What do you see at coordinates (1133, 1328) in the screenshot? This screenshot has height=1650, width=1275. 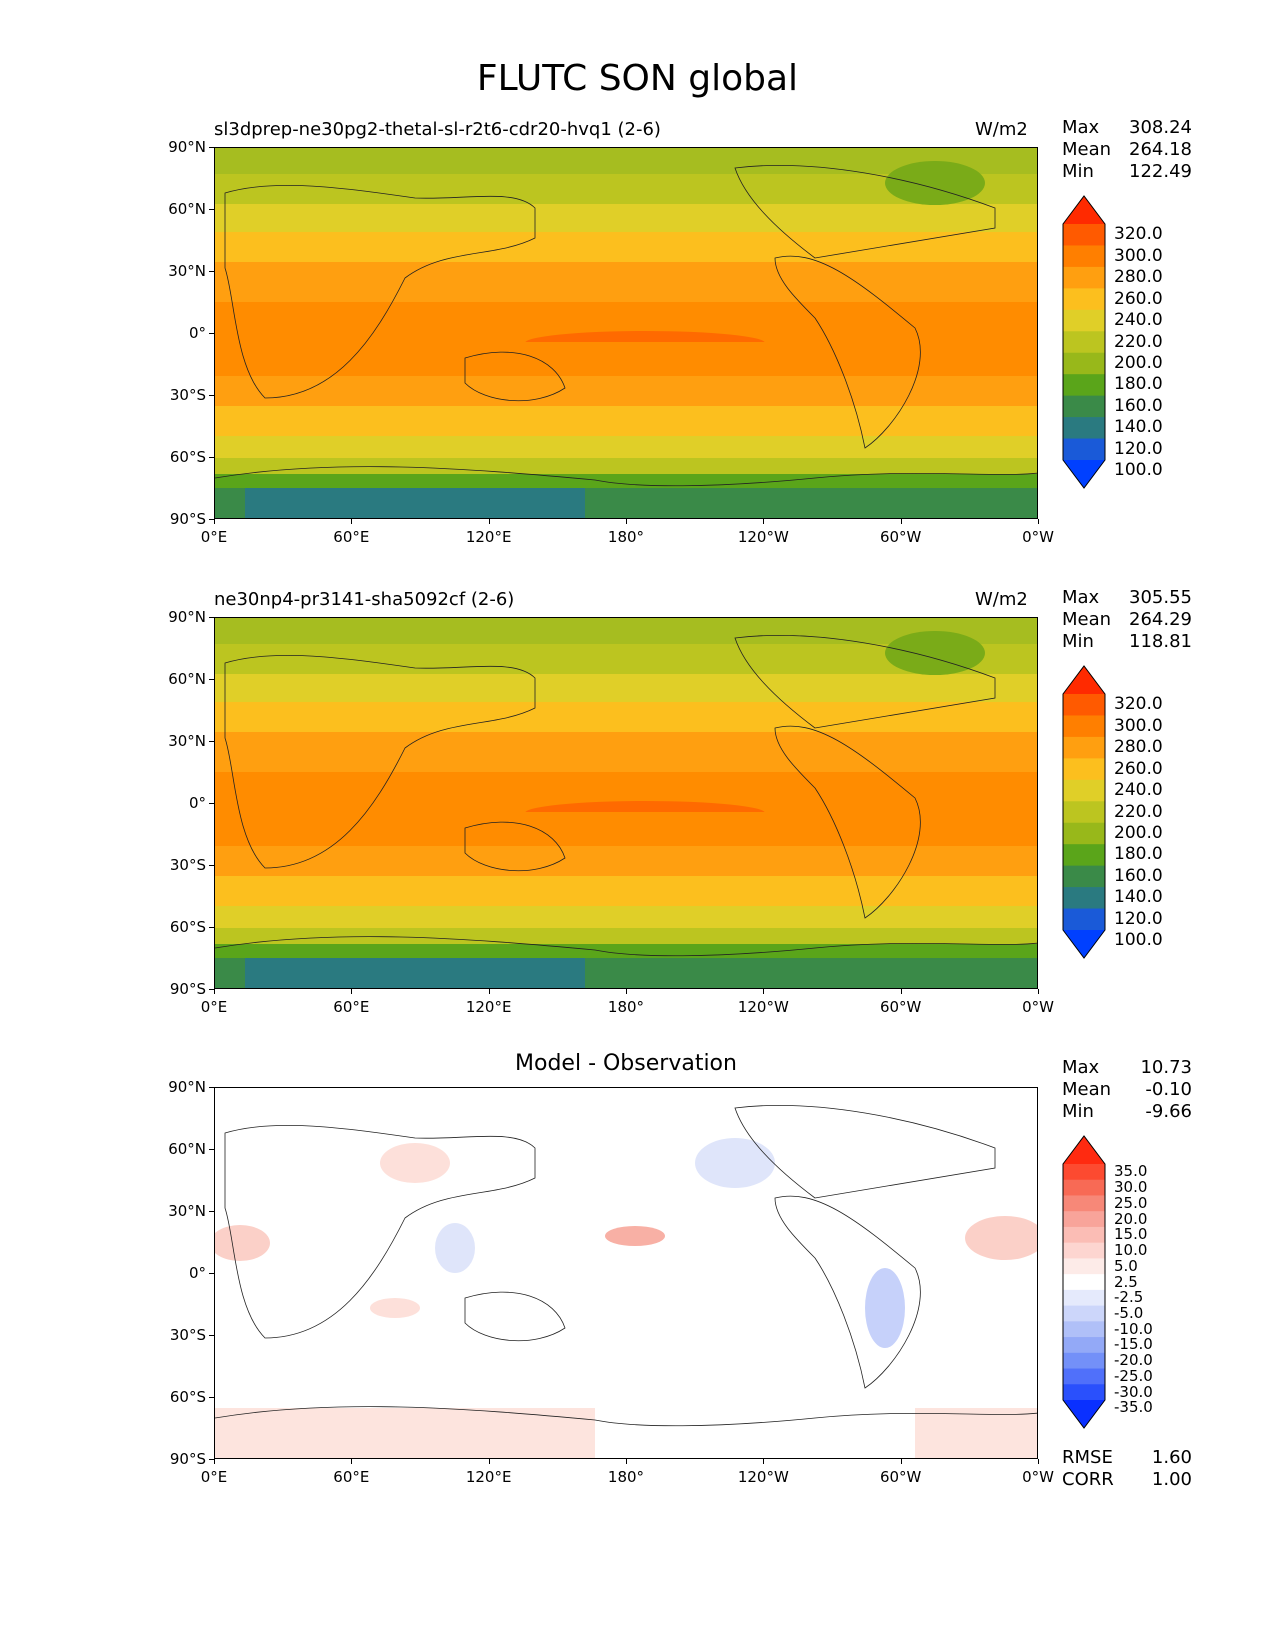 I see `colorbar-tick-label: -10.0` at bounding box center [1133, 1328].